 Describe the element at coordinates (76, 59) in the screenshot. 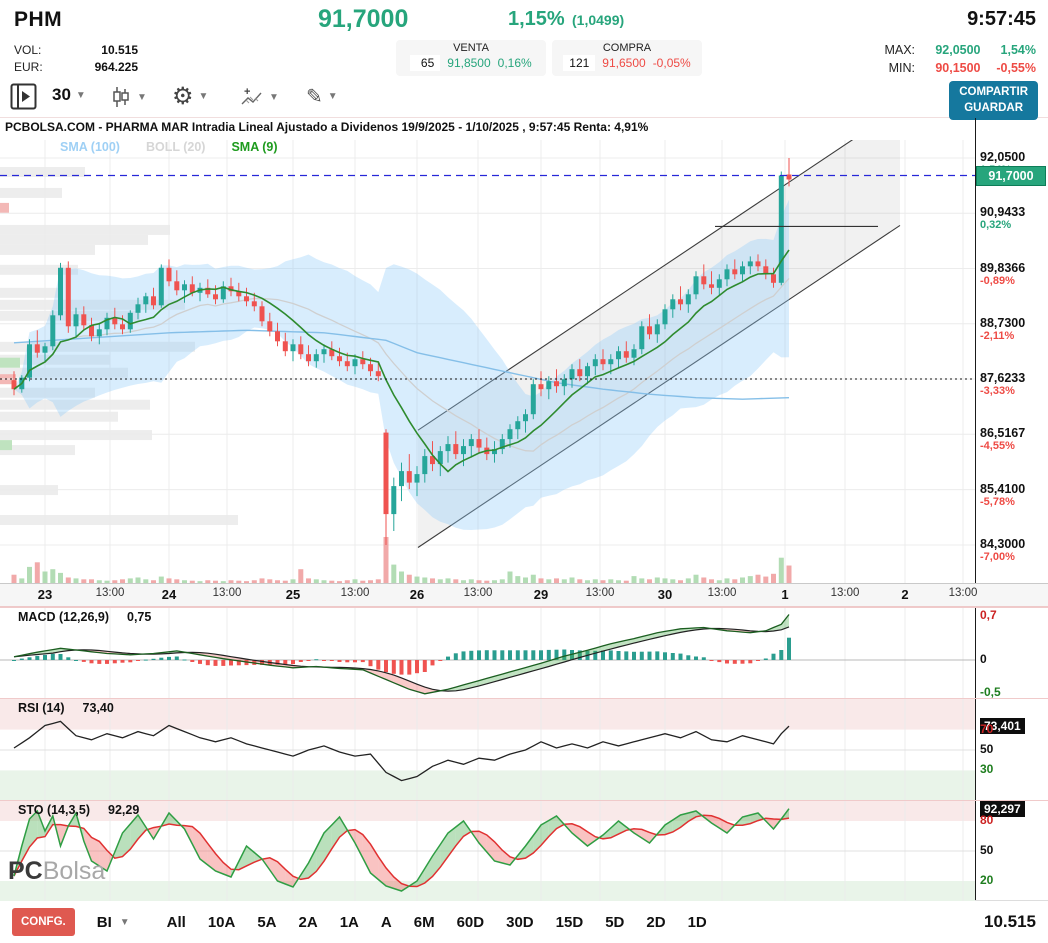

I see `volume-stats: VOL: 10.515 EUR: 964.225` at that location.